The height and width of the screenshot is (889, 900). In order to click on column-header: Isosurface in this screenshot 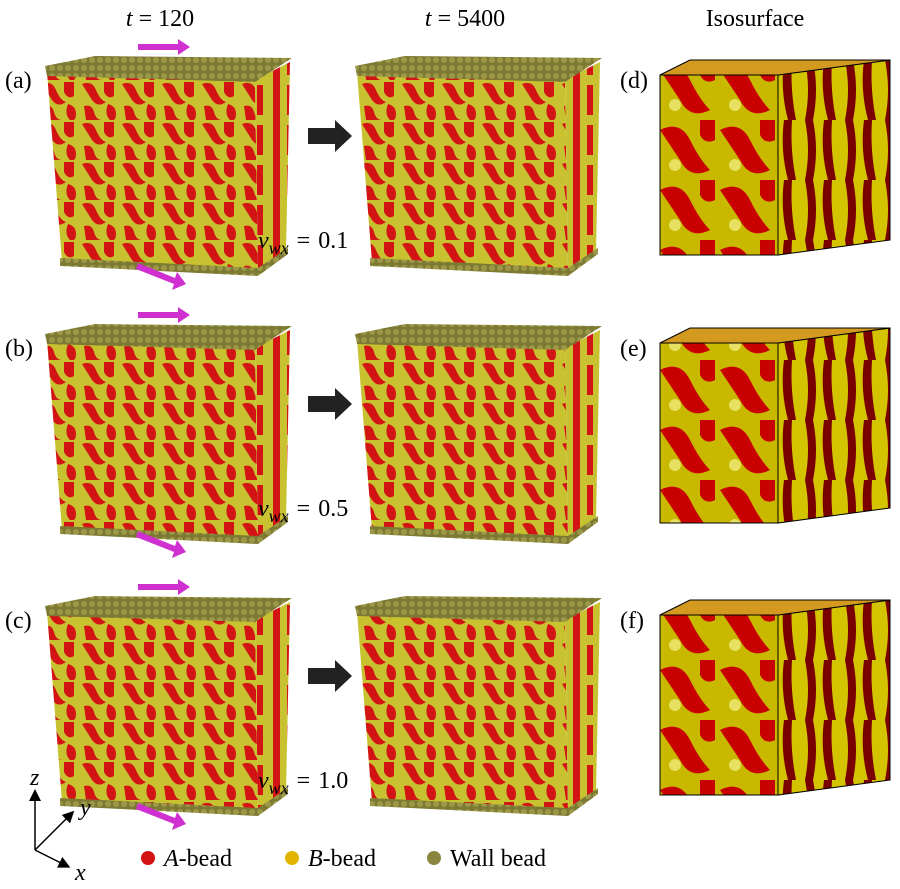, I will do `click(755, 19)`.